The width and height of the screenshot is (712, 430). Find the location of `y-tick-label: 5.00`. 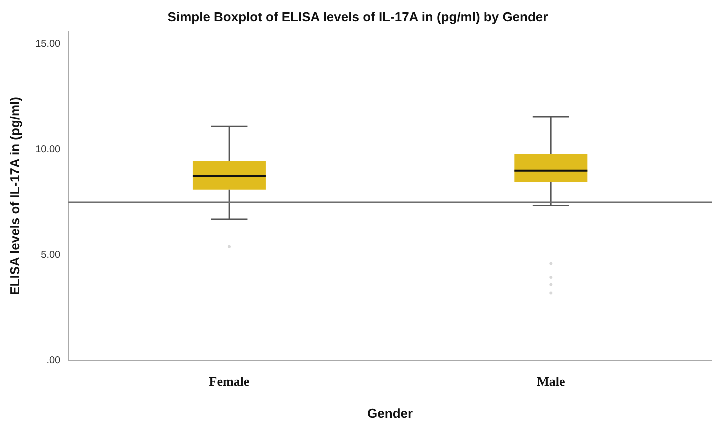

y-tick-label: 5.00 is located at coordinates (51, 256).